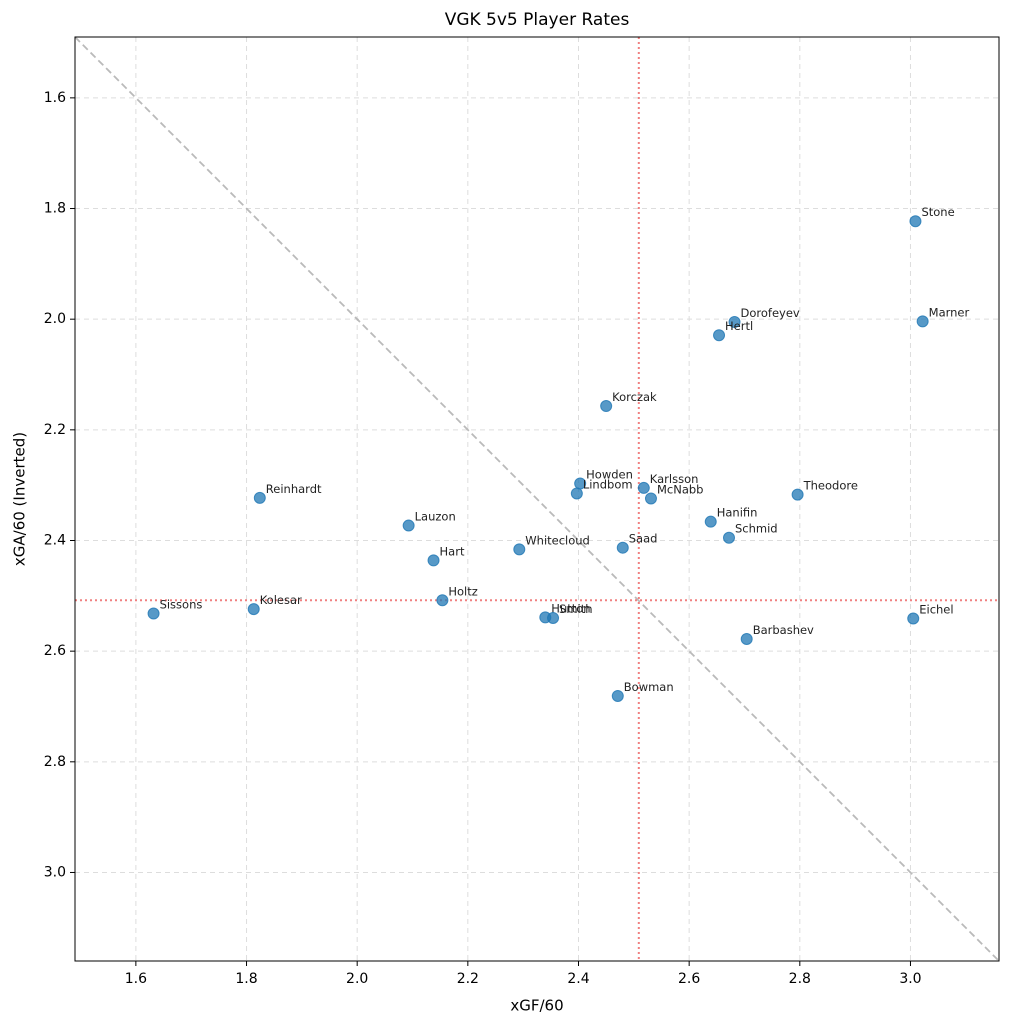 Image resolution: width=1010 pixels, height=1031 pixels. Describe the element at coordinates (536, 1006) in the screenshot. I see `x-axis-label: xGF/60` at that location.